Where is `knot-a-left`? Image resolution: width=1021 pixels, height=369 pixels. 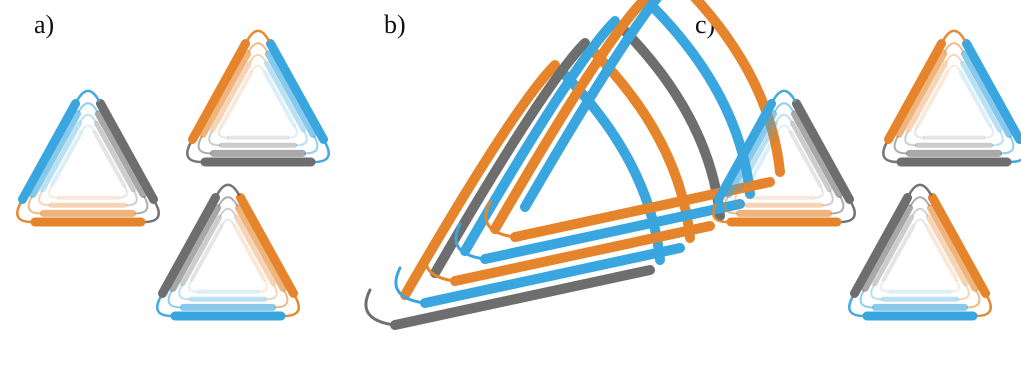
knot-a-left is located at coordinates (87, 156).